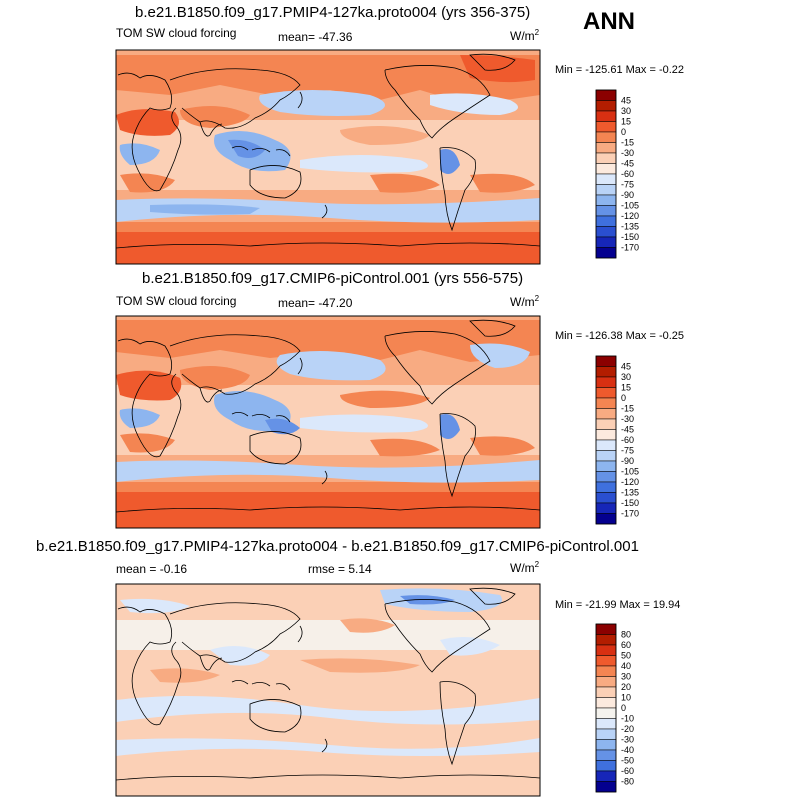  Describe the element at coordinates (630, 216) in the screenshot. I see `colorbar-1-tick-label: -120` at that location.